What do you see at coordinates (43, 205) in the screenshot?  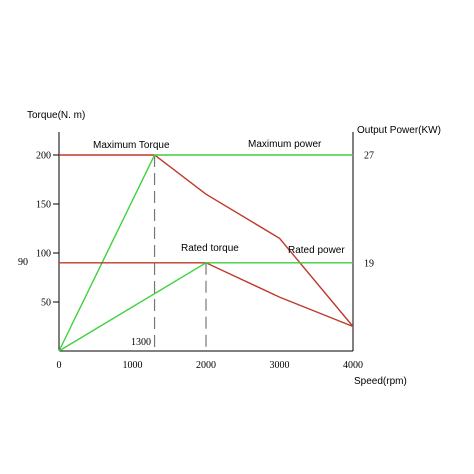 I see `left-tick-label-2: 150` at bounding box center [43, 205].